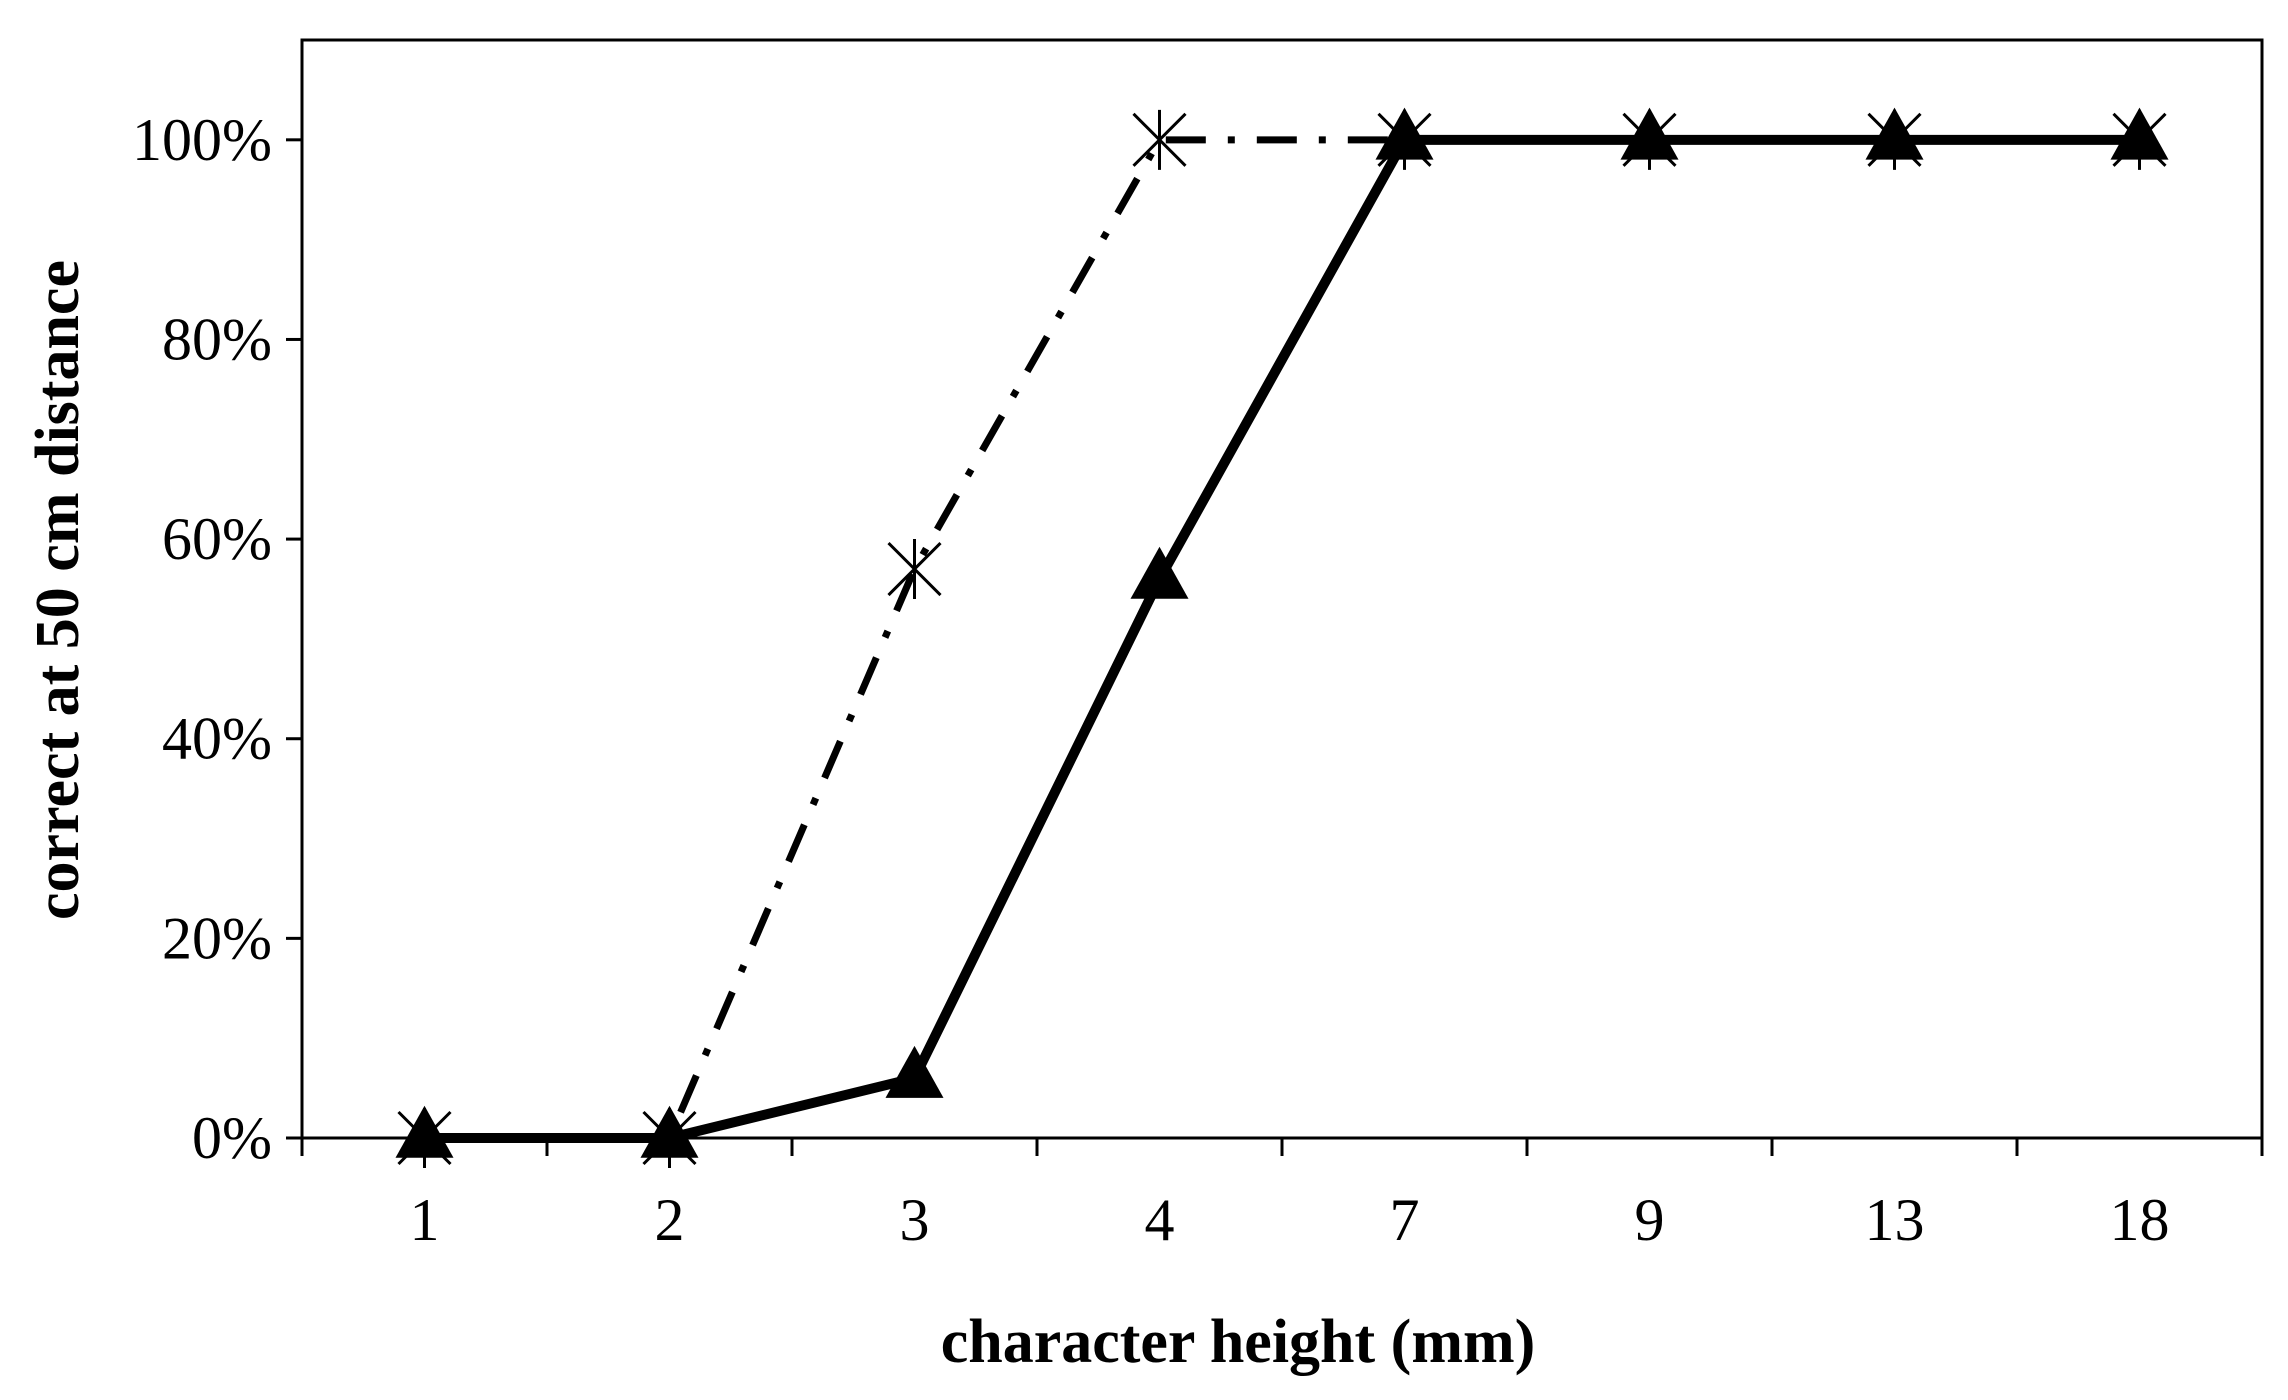  I want to click on x-tick-label: 1, so click(425, 1220).